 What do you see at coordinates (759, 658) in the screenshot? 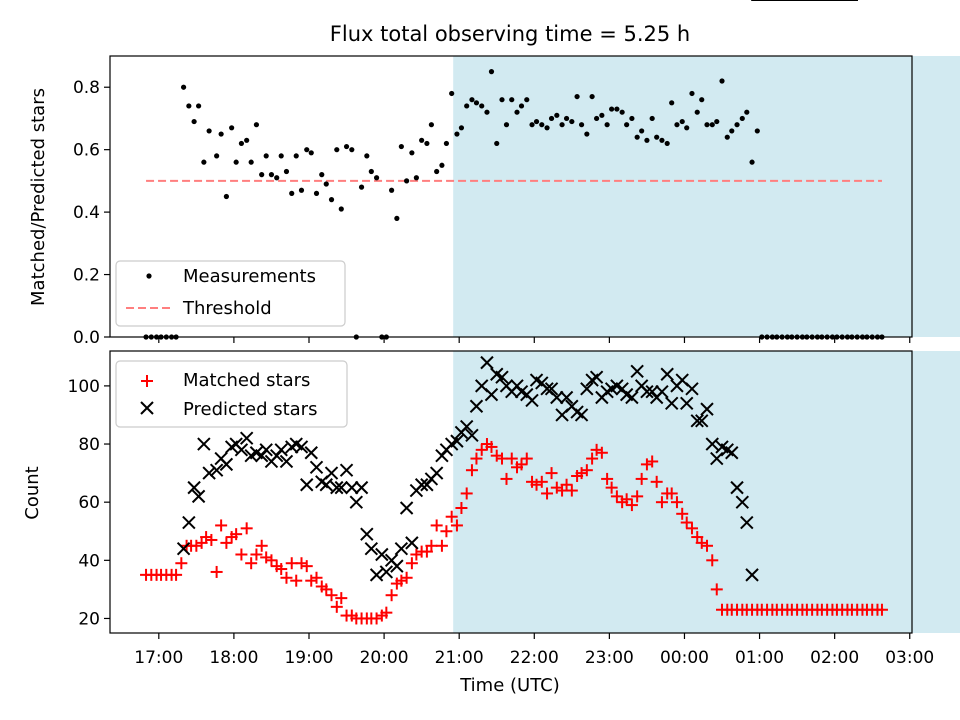
I see `x-tick-label: 01:00` at bounding box center [759, 658].